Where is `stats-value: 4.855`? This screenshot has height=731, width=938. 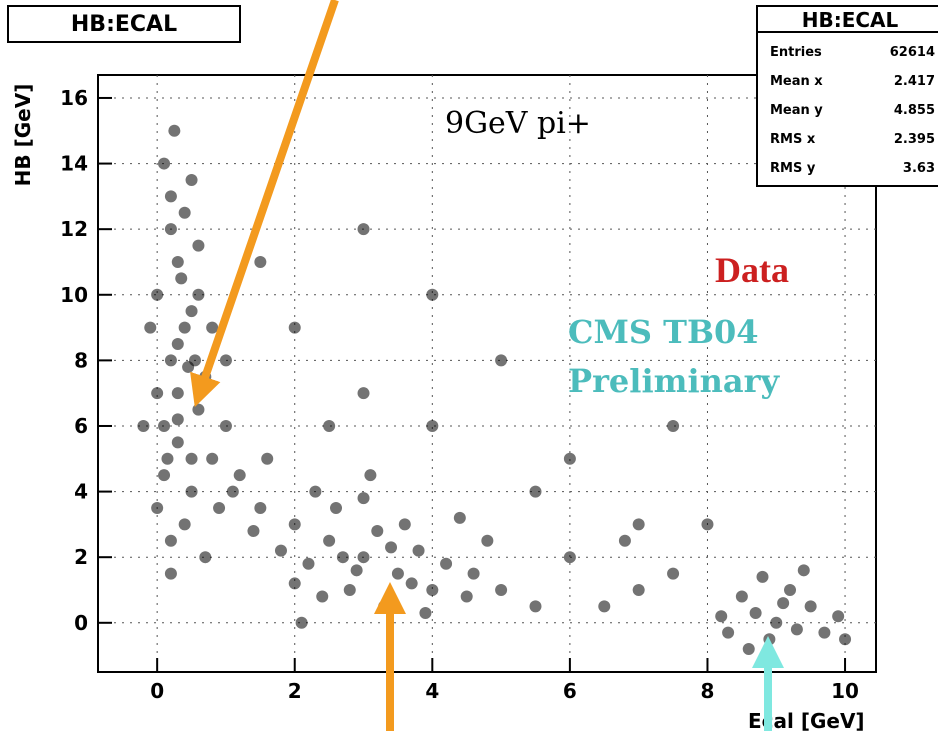
stats-value: 4.855 is located at coordinates (914, 110).